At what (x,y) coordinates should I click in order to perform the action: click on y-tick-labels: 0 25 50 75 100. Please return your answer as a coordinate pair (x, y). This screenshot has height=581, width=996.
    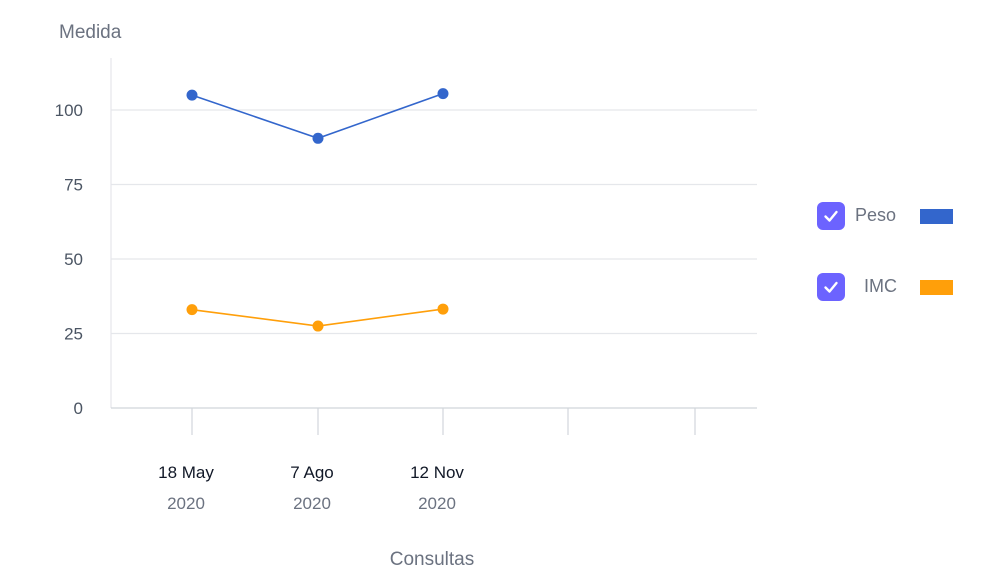
    Looking at the image, I should click on (69, 259).